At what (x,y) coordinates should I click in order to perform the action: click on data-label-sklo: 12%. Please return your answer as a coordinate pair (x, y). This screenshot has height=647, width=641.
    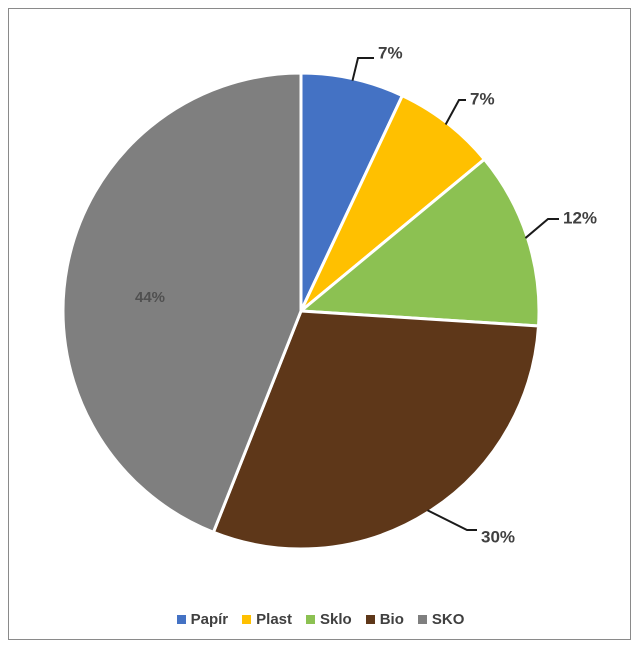
    Looking at the image, I should click on (580, 217).